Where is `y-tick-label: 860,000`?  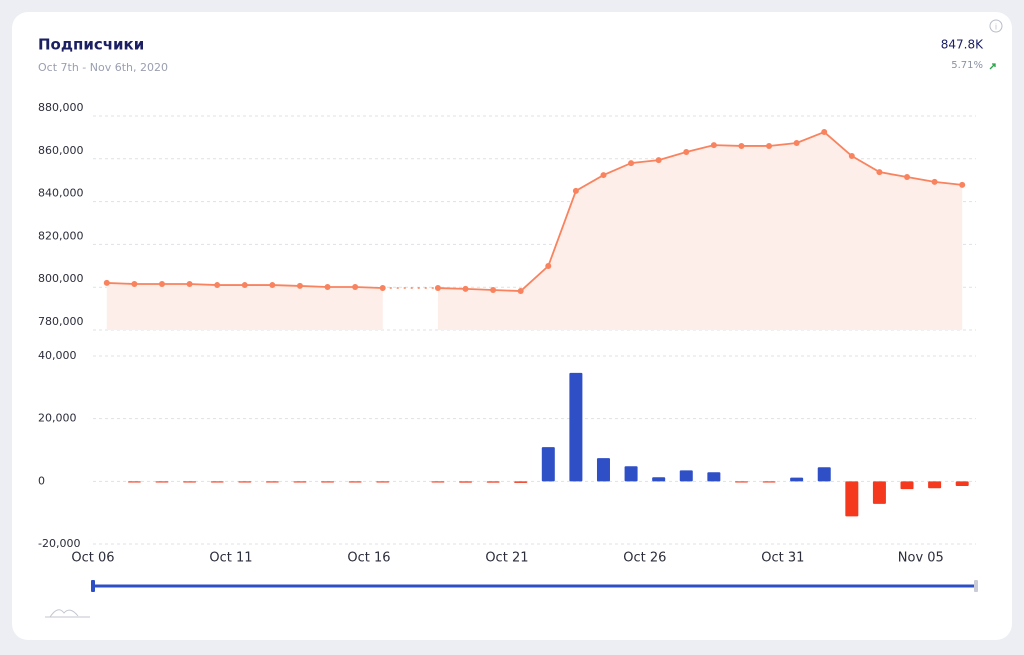
y-tick-label: 860,000 is located at coordinates (61, 150).